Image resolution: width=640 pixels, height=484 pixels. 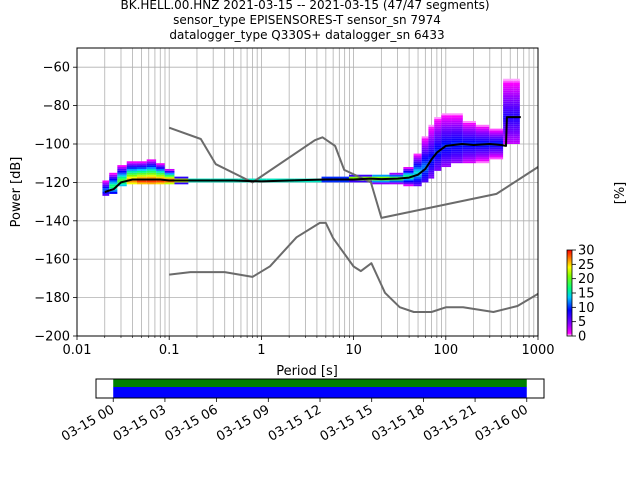 What do you see at coordinates (52, 183) in the screenshot?
I see `y-tick-label: −120` at bounding box center [52, 183].